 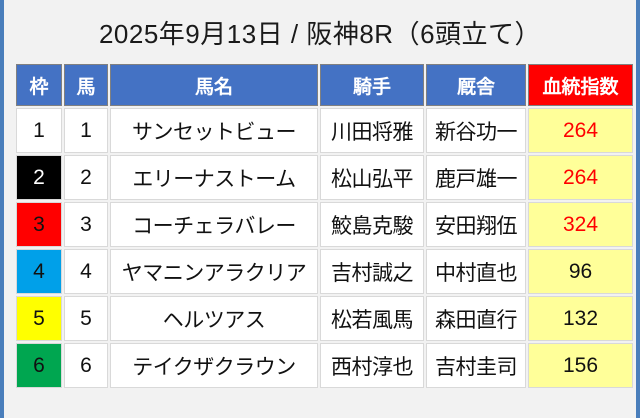 What do you see at coordinates (476, 177) in the screenshot?
I see `cell-stable-name: 鹿戸雄一` at bounding box center [476, 177].